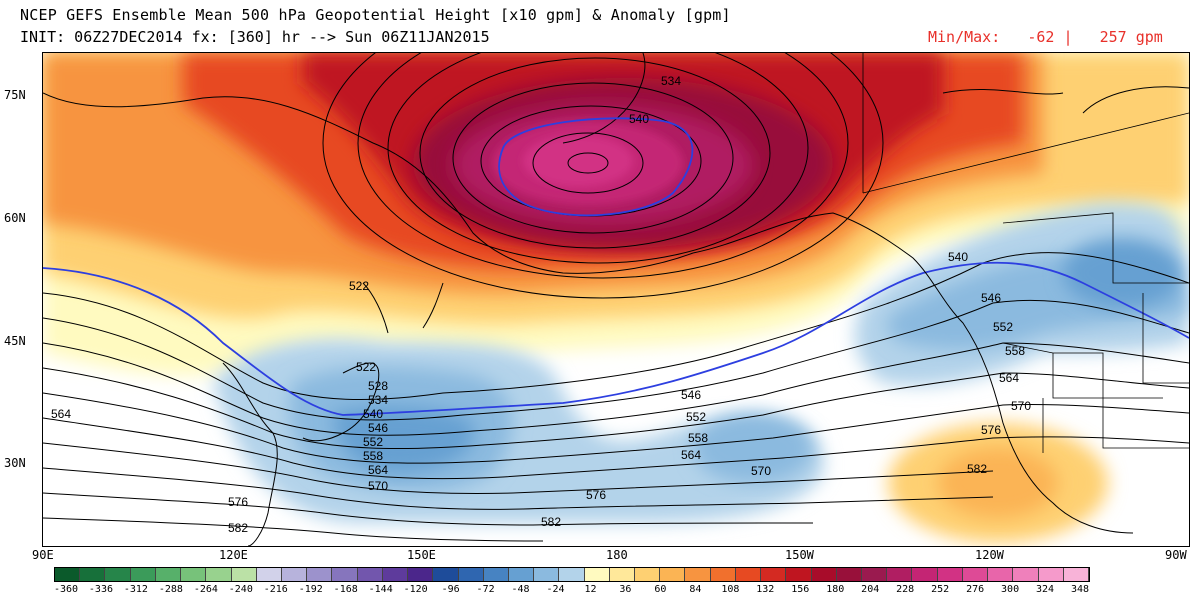  What do you see at coordinates (696, 417) in the screenshot?
I see `contour-label-552-central: 552` at bounding box center [696, 417].